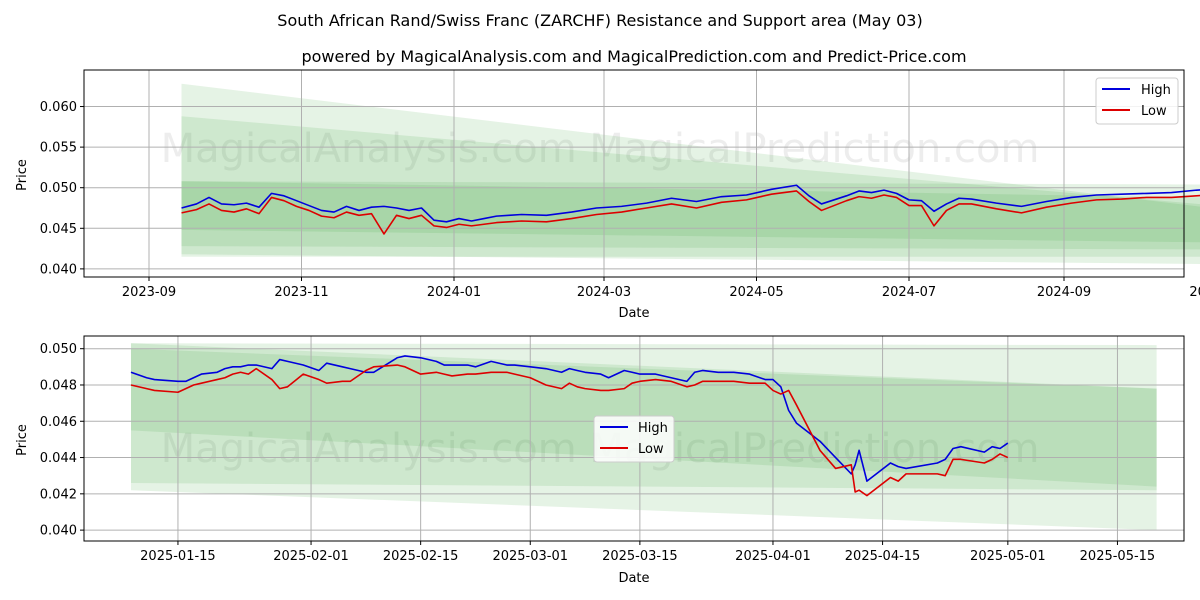  Describe the element at coordinates (58, 385) in the screenshot. I see `y-tick-label: 0.048` at that location.